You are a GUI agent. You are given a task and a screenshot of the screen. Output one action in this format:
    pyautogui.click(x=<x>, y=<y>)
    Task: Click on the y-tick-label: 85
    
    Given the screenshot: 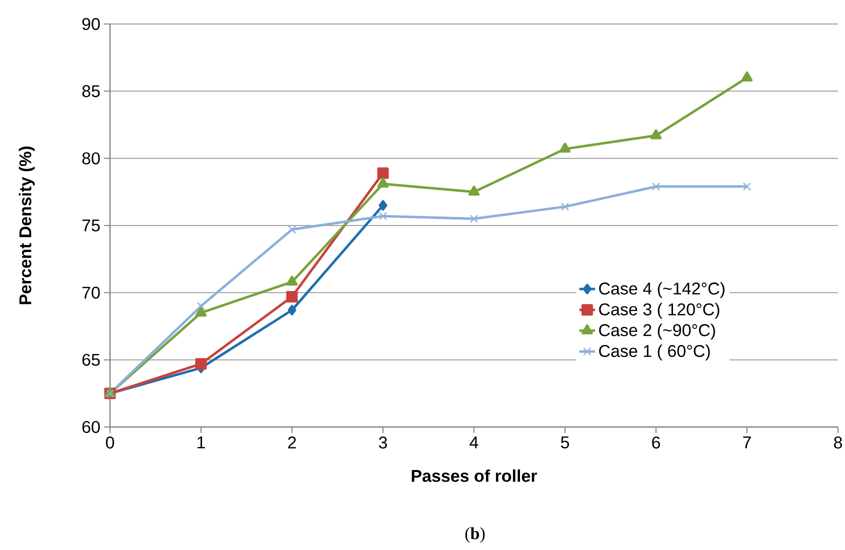 What is the action you would take?
    pyautogui.click(x=91, y=91)
    